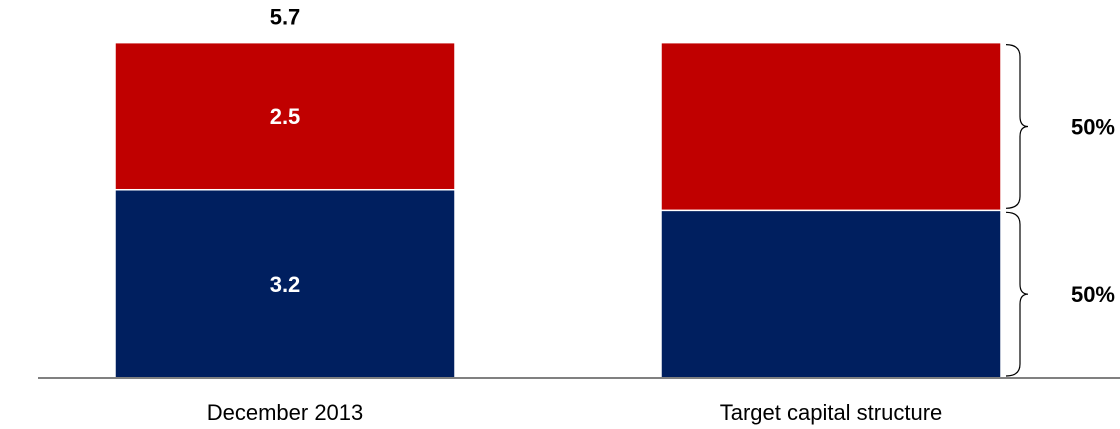 Image resolution: width=1120 pixels, height=429 pixels. I want to click on total-label: 5.7, so click(285, 17).